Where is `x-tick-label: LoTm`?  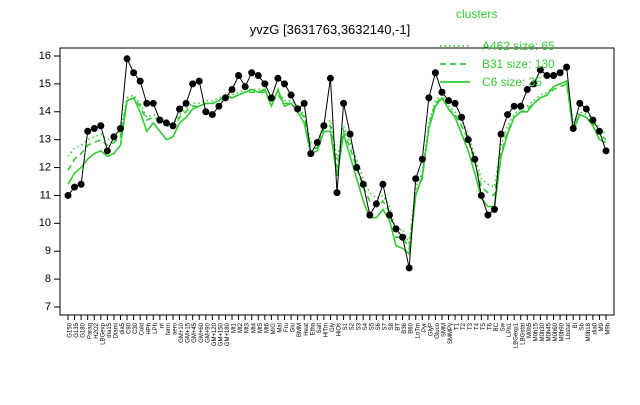 x-tick-label: LoTm is located at coordinates (418, 330).